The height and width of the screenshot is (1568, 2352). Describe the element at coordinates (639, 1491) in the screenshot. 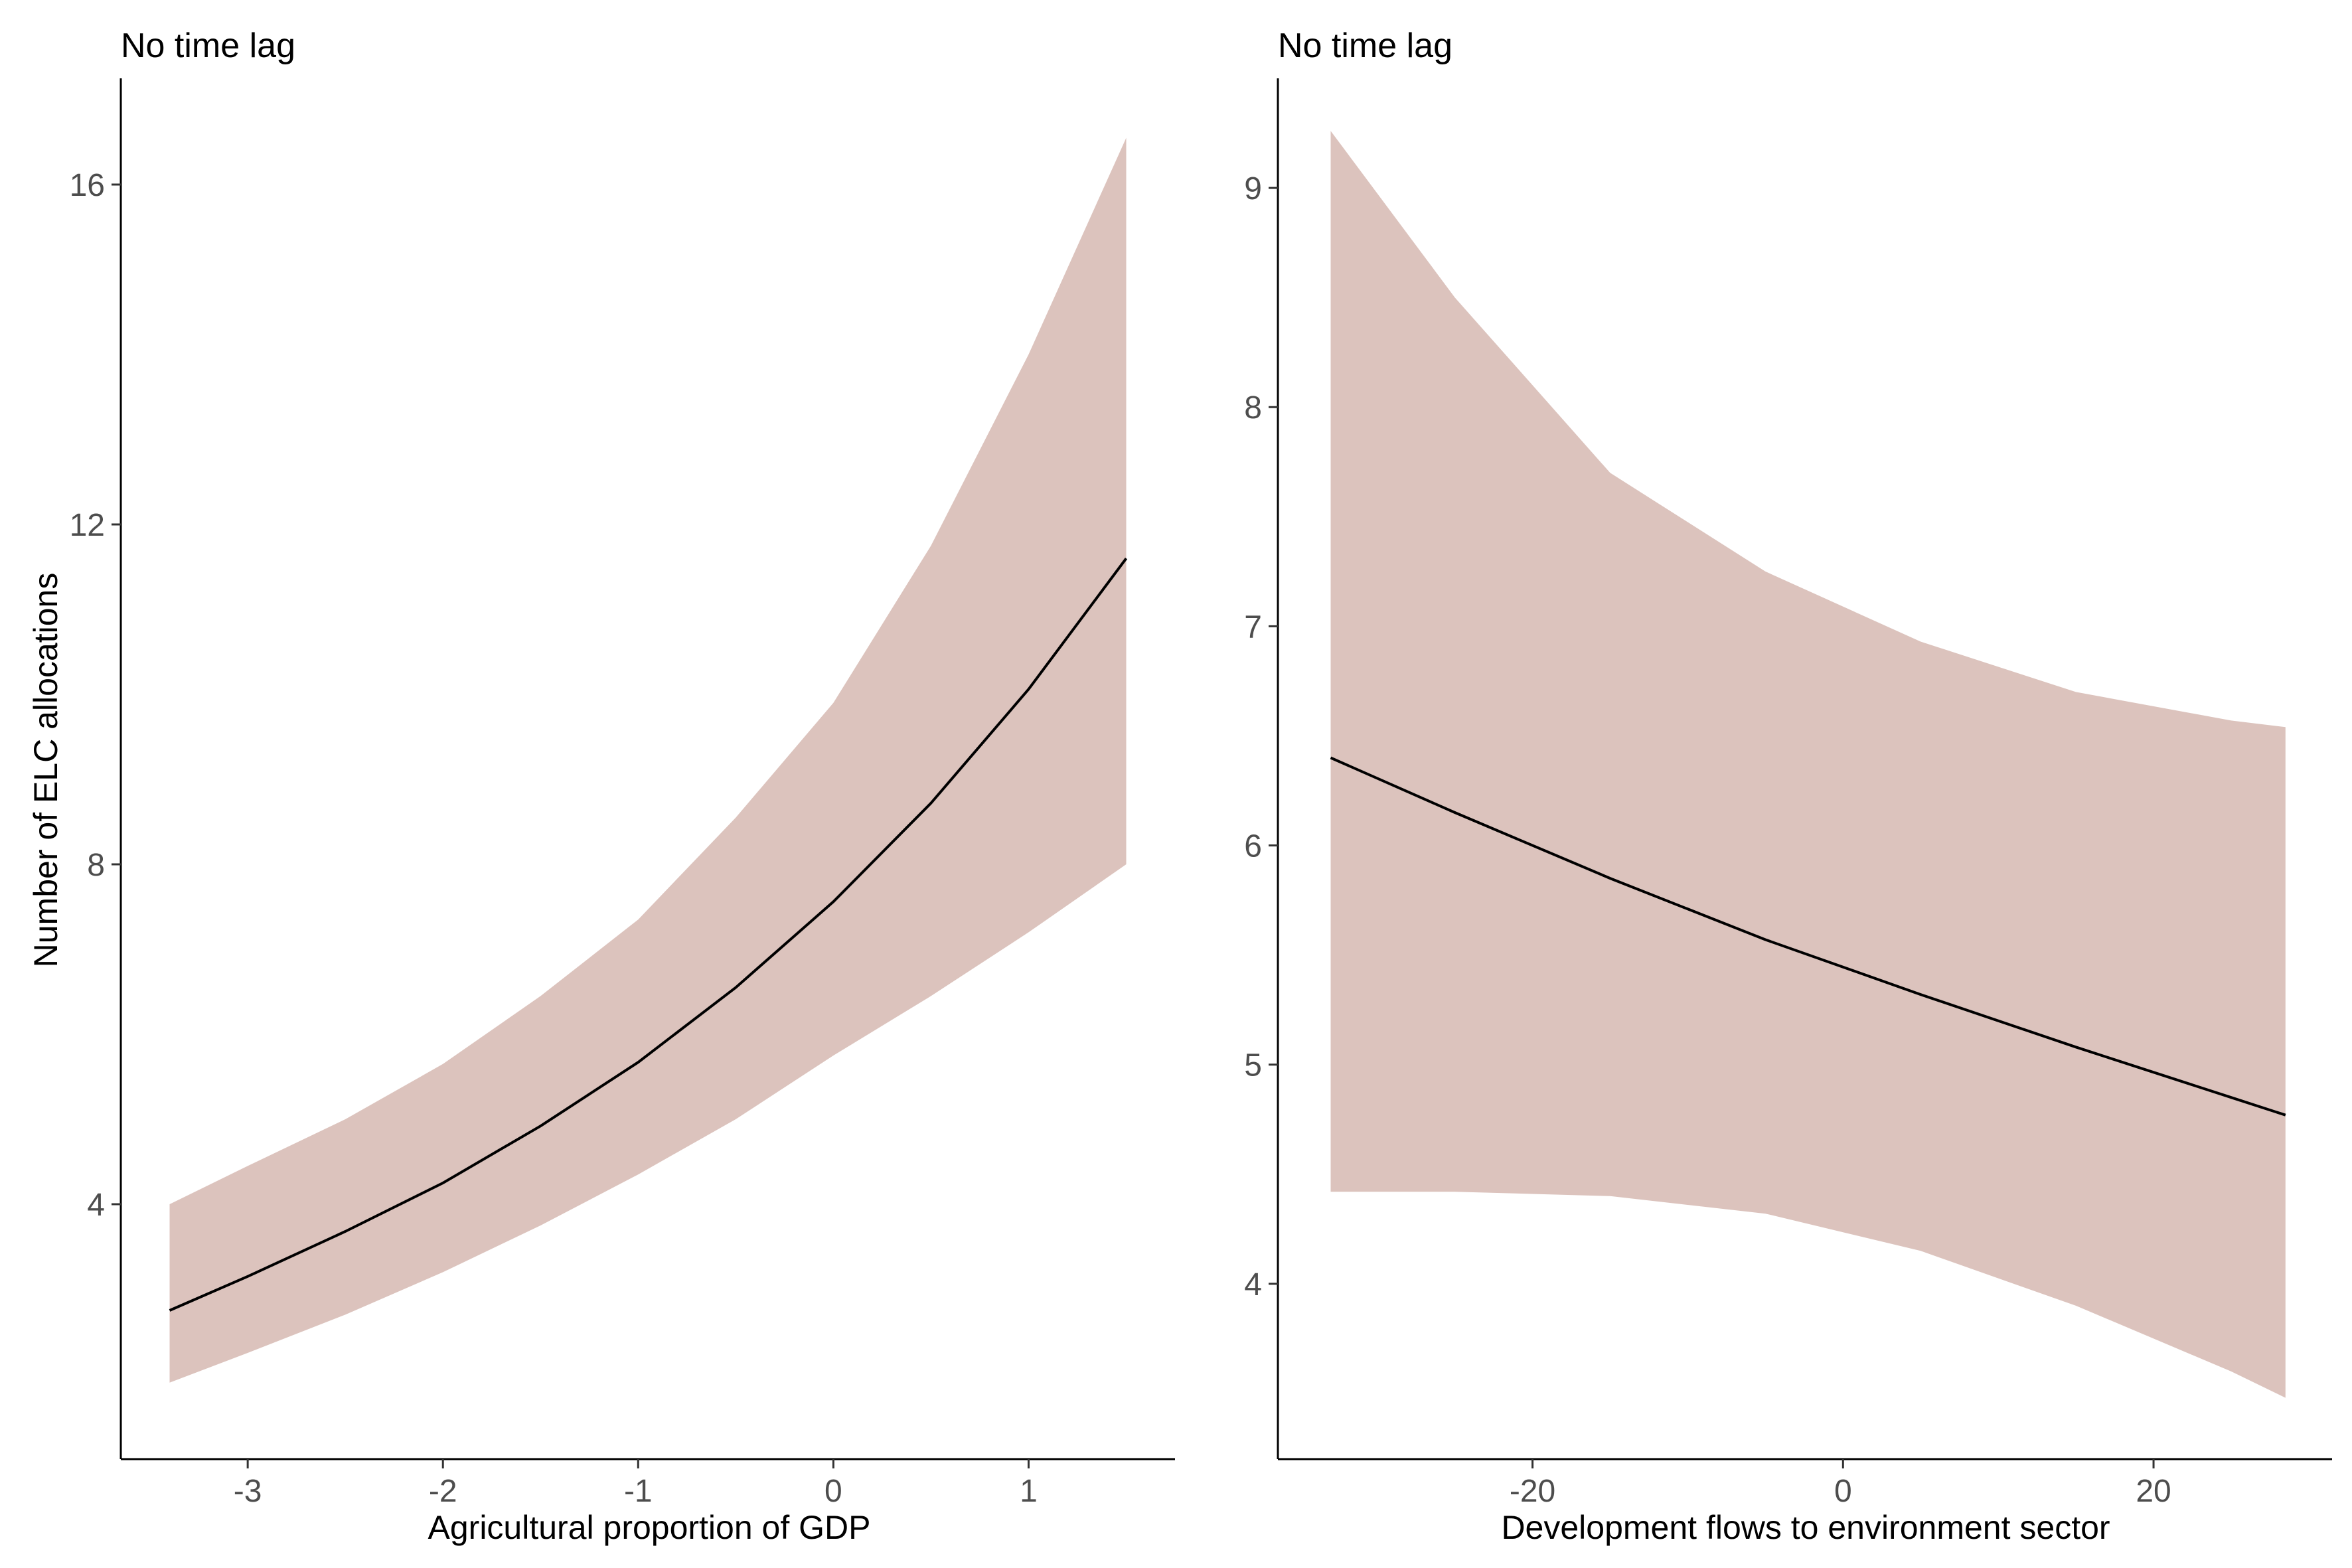

I see `left-x-tick-label: -1` at that location.